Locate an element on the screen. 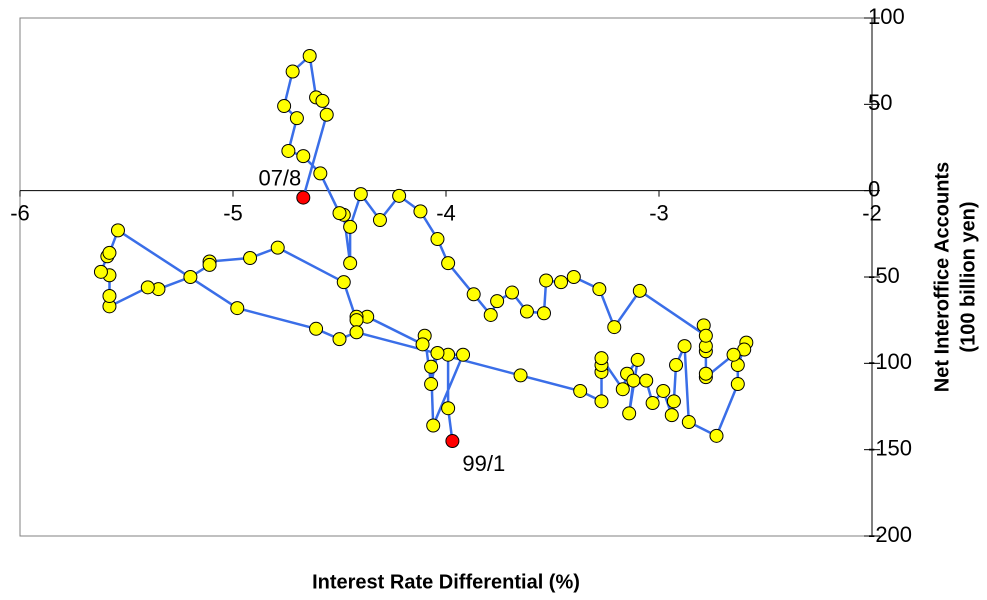  x-tick-label: -3 is located at coordinates (659, 212).